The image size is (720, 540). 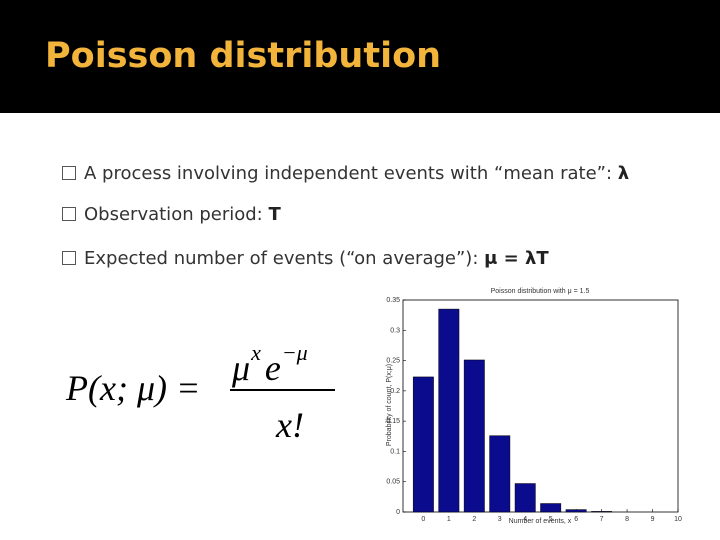 What do you see at coordinates (398, 512) in the screenshot?
I see `y-tick-label: 0` at bounding box center [398, 512].